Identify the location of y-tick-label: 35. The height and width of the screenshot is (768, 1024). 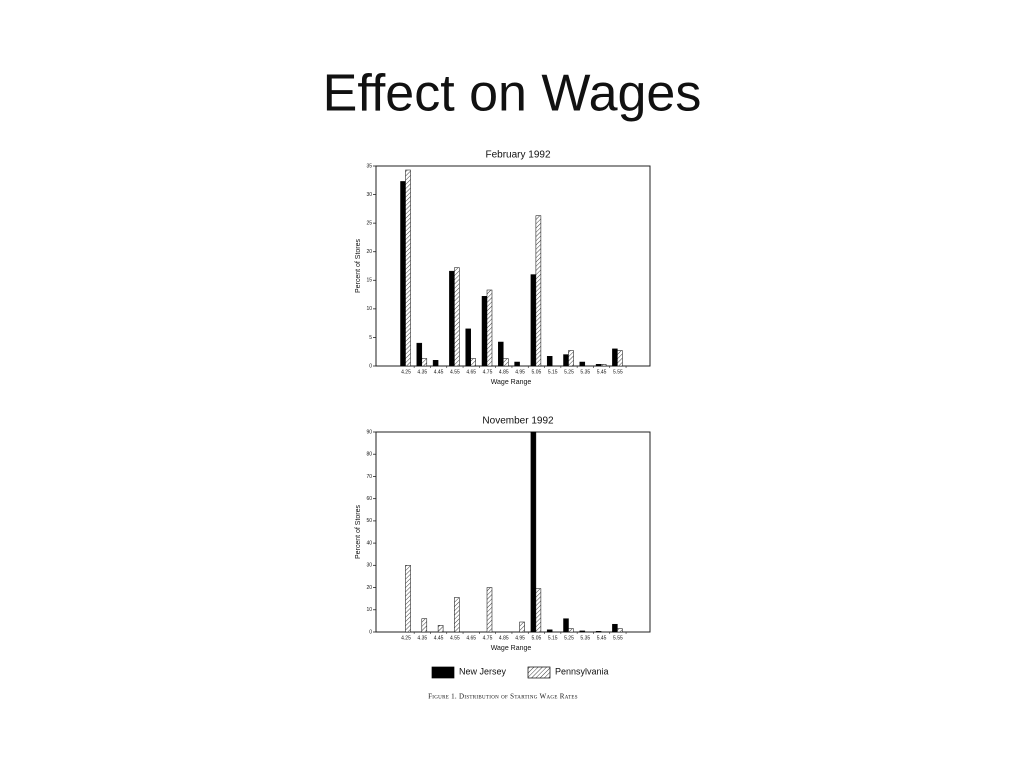
(369, 166).